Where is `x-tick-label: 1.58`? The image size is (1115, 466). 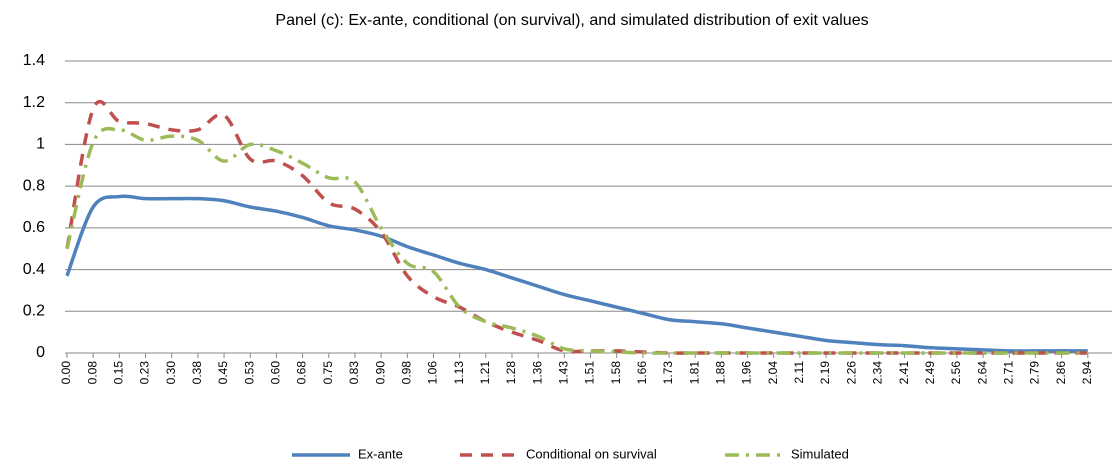 x-tick-label: 1.58 is located at coordinates (616, 373).